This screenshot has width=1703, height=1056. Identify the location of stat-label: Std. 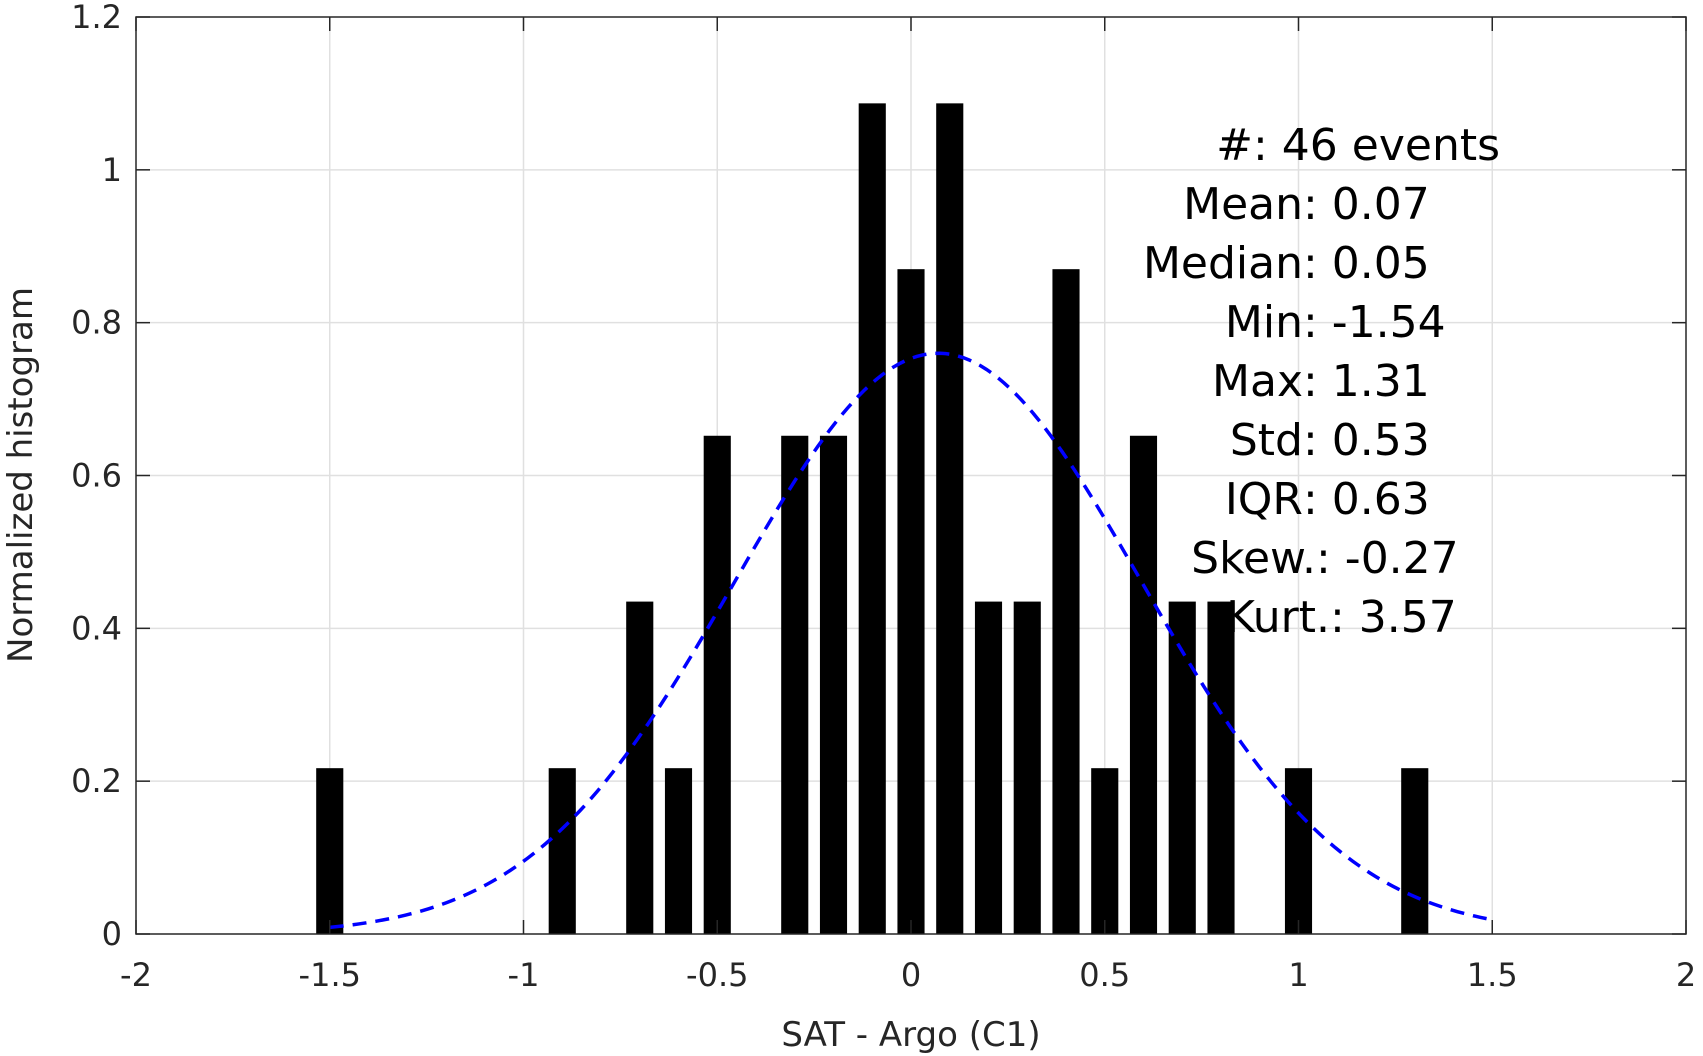
(1266, 440).